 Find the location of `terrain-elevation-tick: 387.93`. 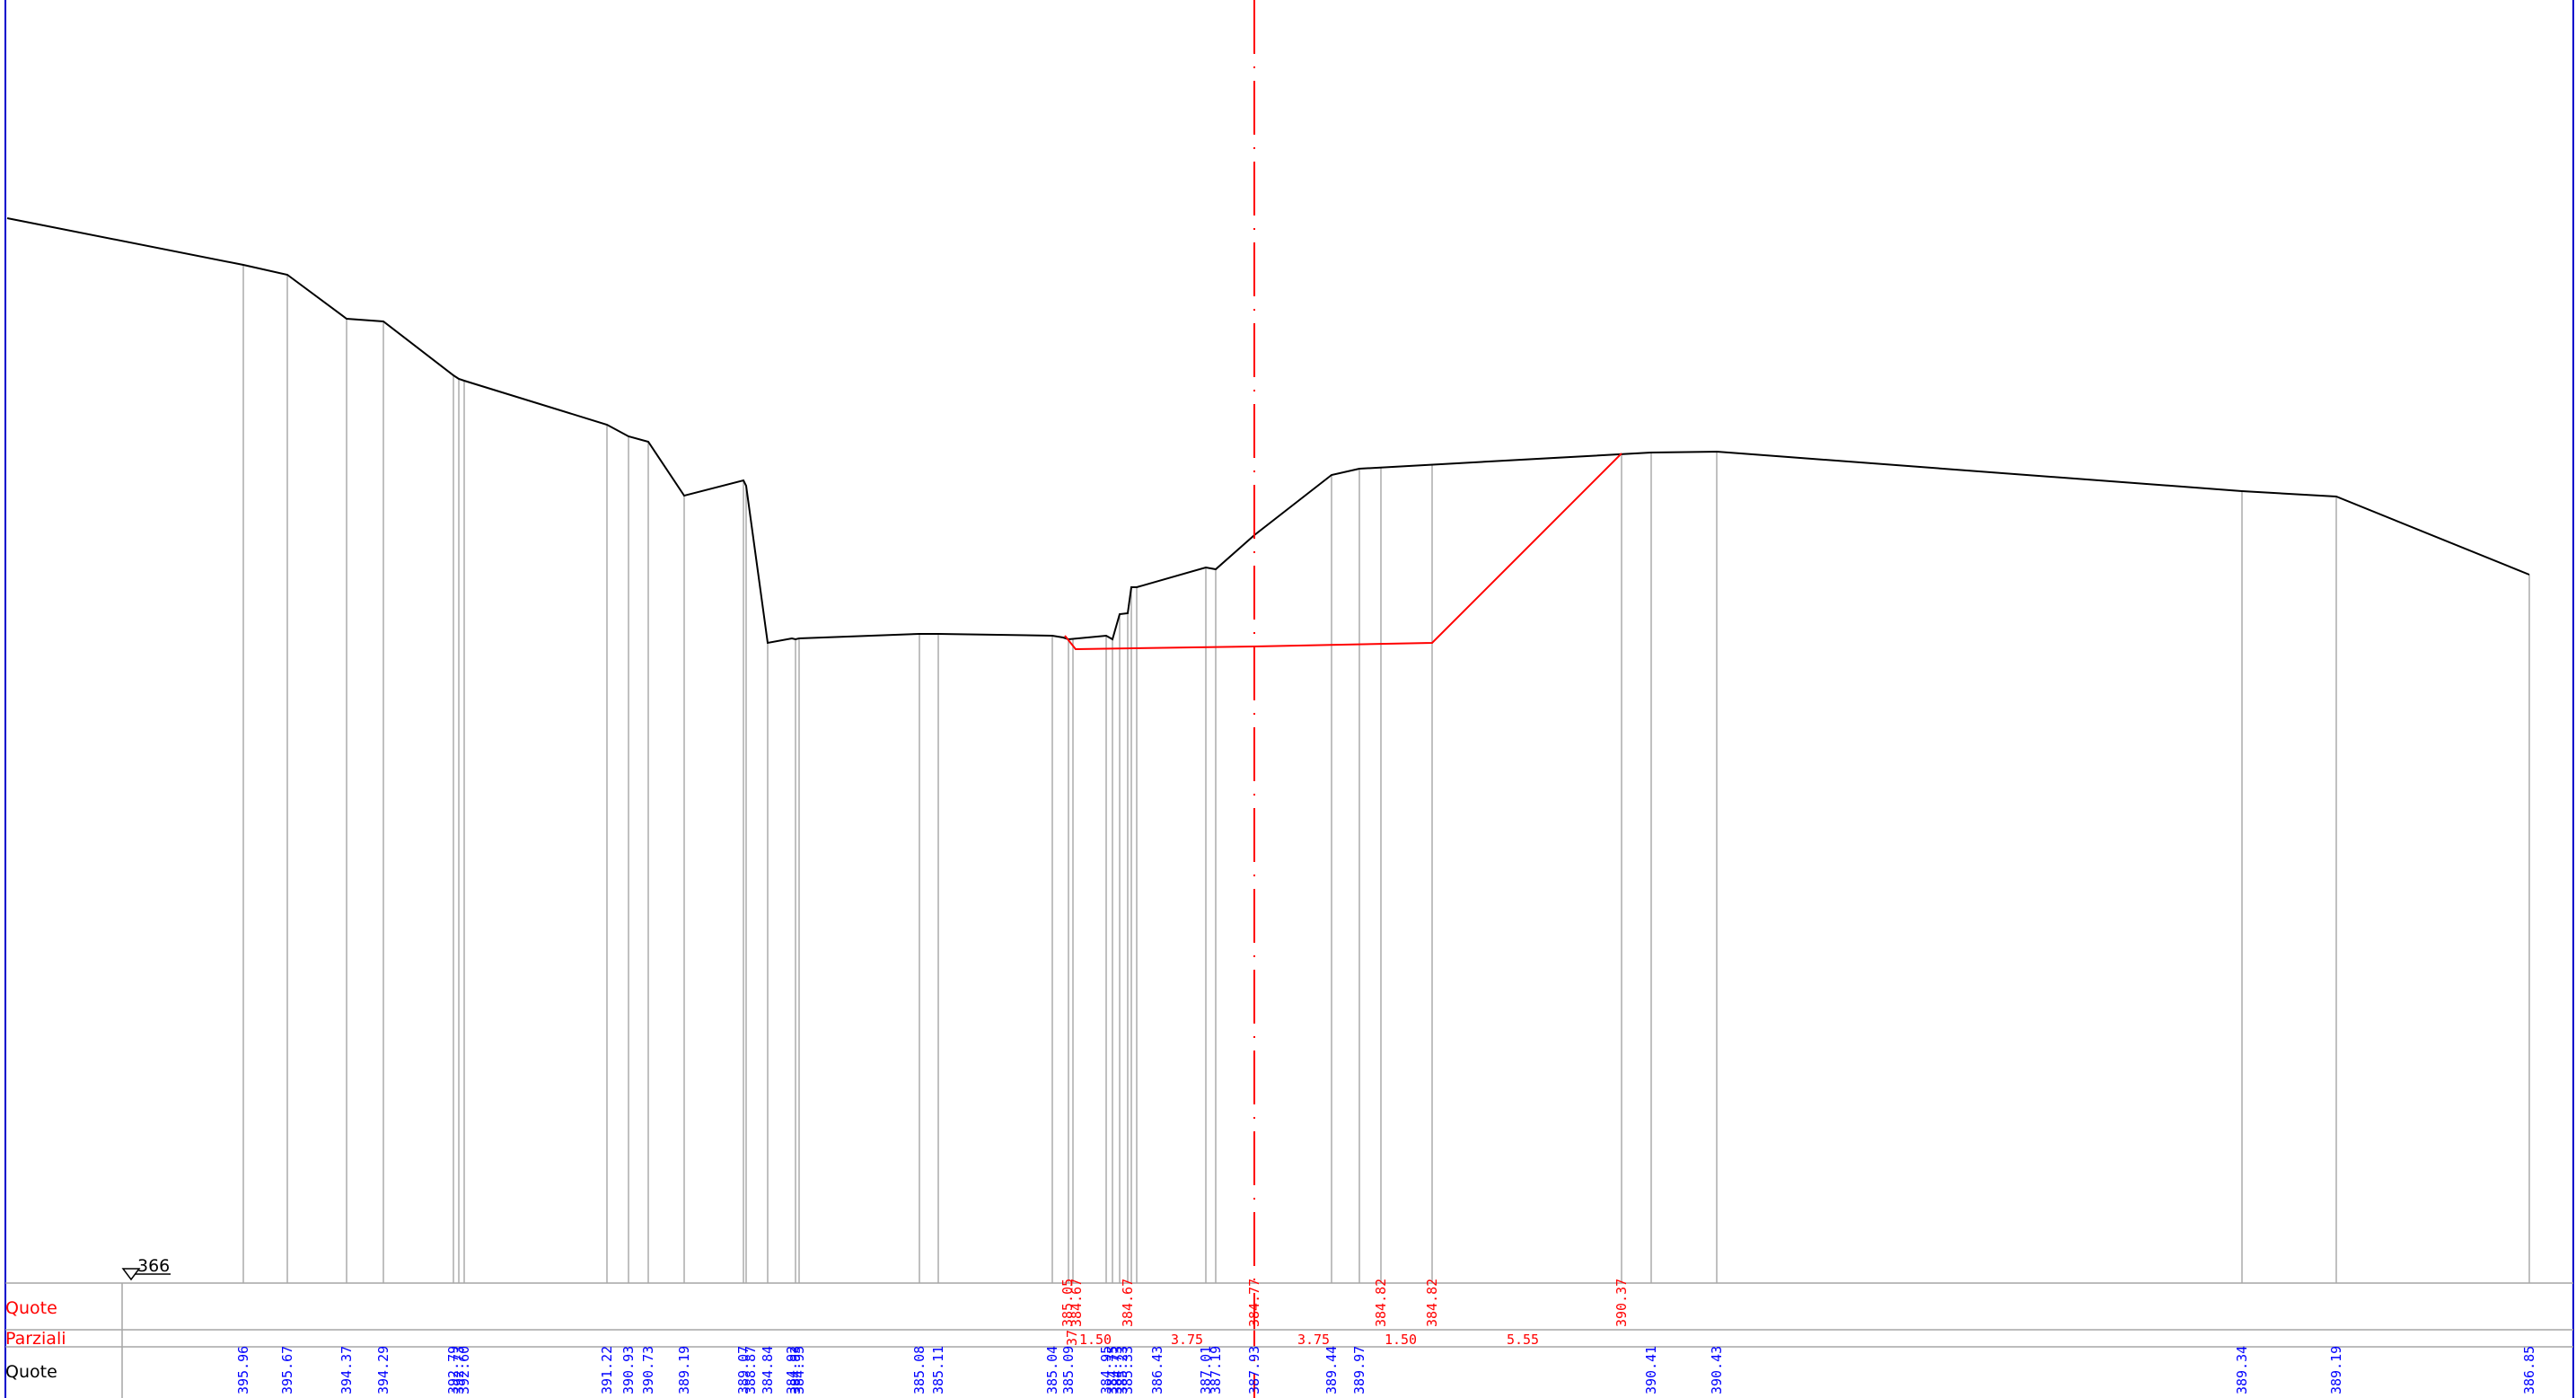

terrain-elevation-tick: 387.93 is located at coordinates (1254, 1370).